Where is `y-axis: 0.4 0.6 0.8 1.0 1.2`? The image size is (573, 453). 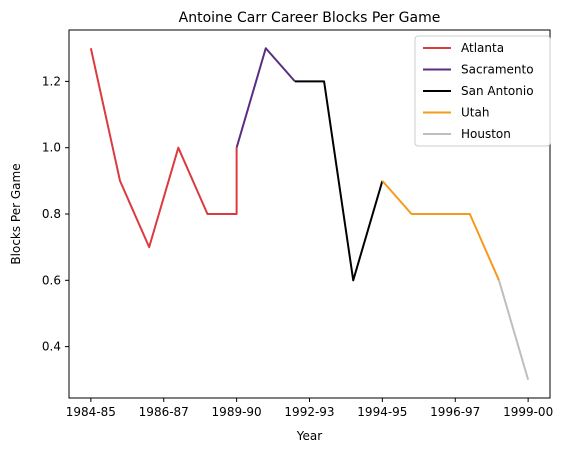 y-axis: 0.4 0.6 0.8 1.0 1.2 is located at coordinates (55, 214).